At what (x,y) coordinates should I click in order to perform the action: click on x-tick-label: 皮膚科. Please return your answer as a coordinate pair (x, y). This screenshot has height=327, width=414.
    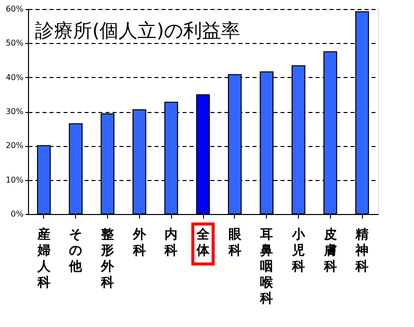
    Looking at the image, I should click on (329, 251).